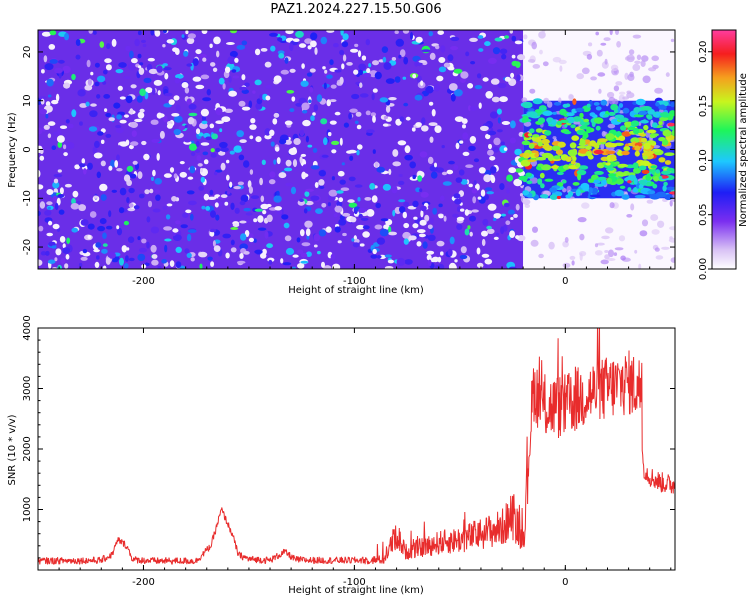 This screenshot has height=600, width=750. Describe the element at coordinates (27, 52) in the screenshot. I see `spectrogram-y-tick-label: 20` at that location.